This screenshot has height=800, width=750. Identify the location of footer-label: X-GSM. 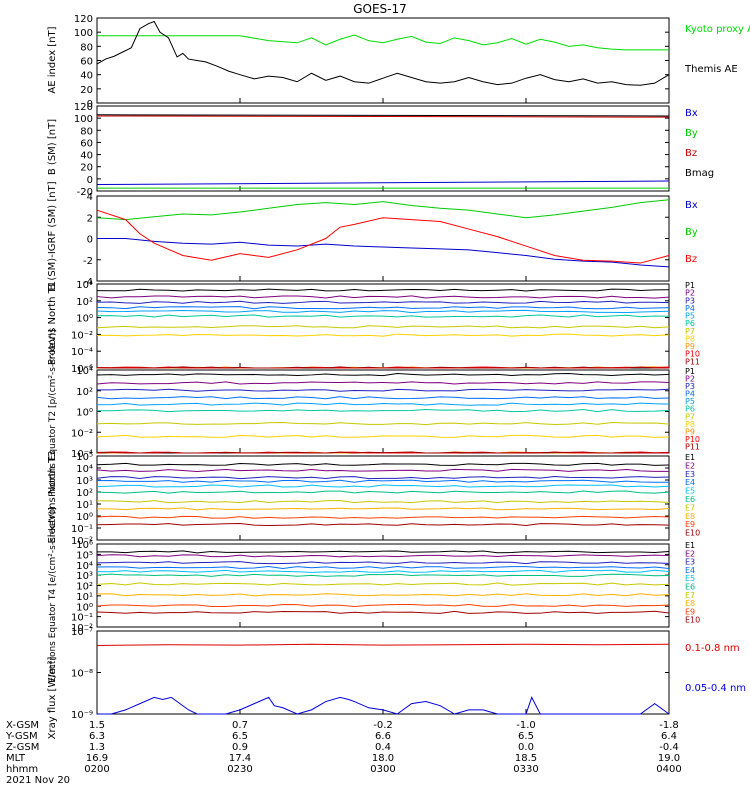
(22, 725).